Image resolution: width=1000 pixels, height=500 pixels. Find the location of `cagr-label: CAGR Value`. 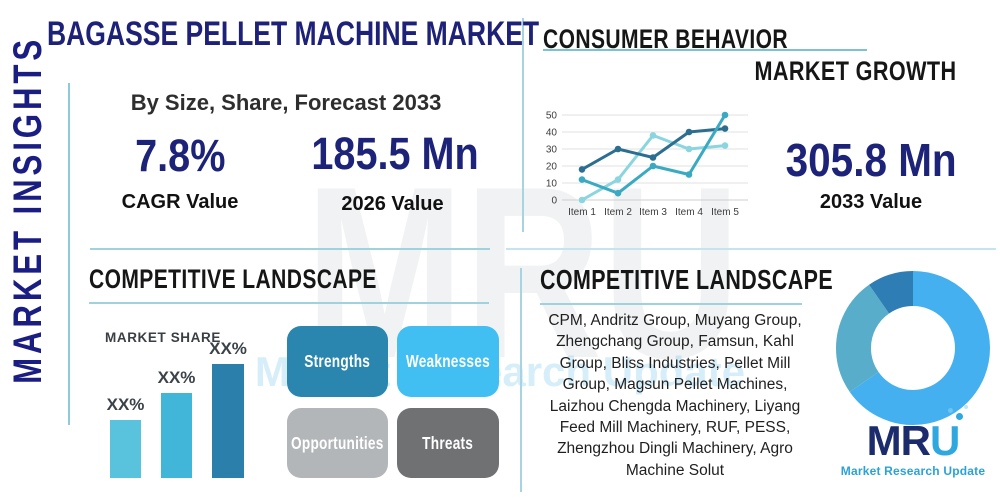

cagr-label: CAGR Value is located at coordinates (180, 202).